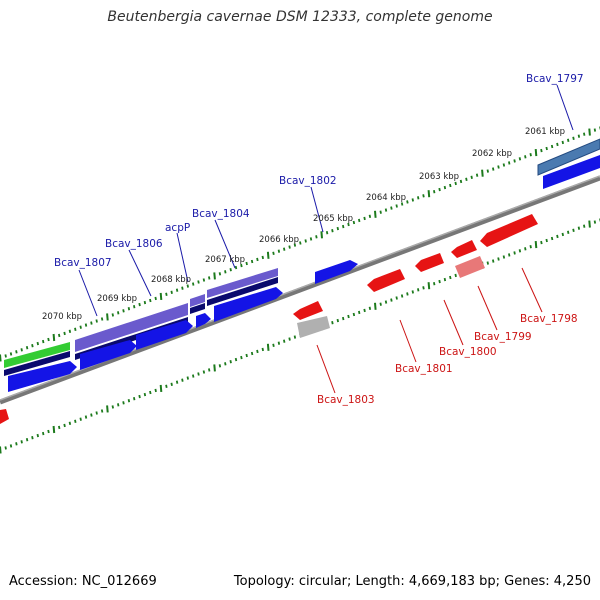 The height and width of the screenshot is (600, 600). I want to click on kbp-label: 2067 kbp, so click(225, 260).